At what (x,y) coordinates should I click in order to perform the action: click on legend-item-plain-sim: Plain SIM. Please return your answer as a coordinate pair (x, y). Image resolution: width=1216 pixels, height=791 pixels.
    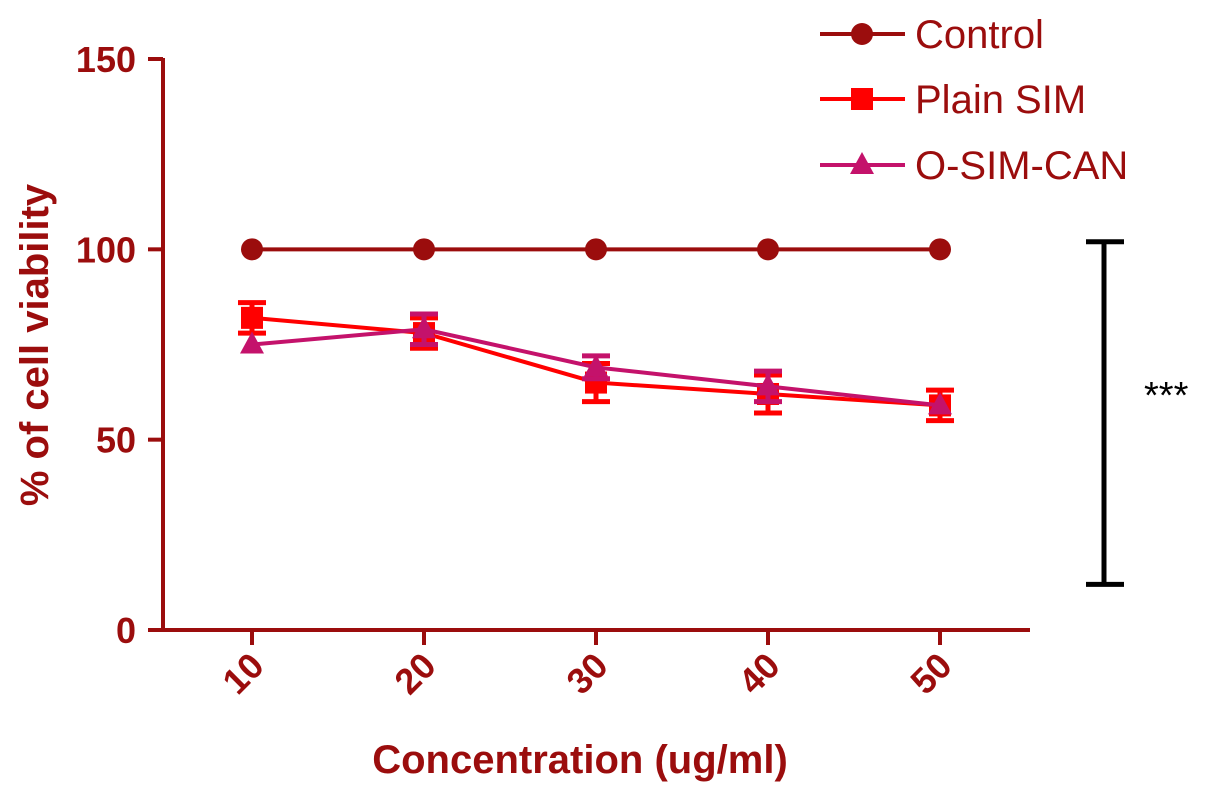
    Looking at the image, I should click on (953, 100).